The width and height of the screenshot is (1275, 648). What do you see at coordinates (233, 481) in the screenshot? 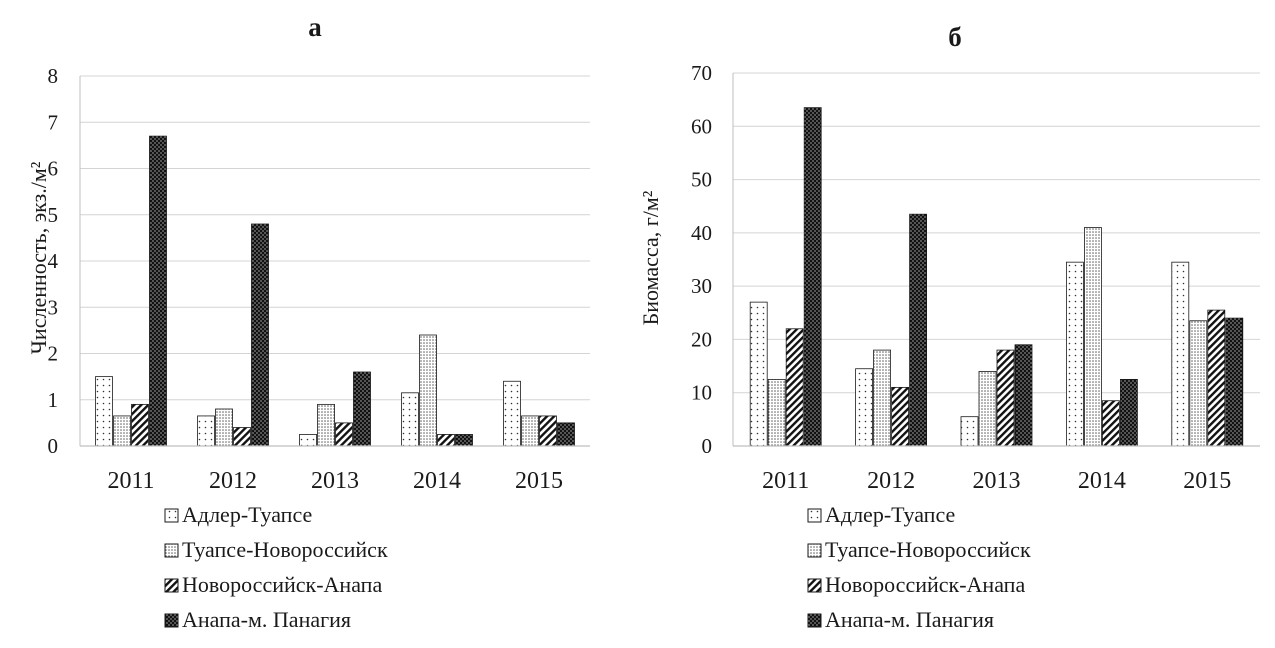
I see `chart-a-x-tick-label: 2012` at bounding box center [233, 481].